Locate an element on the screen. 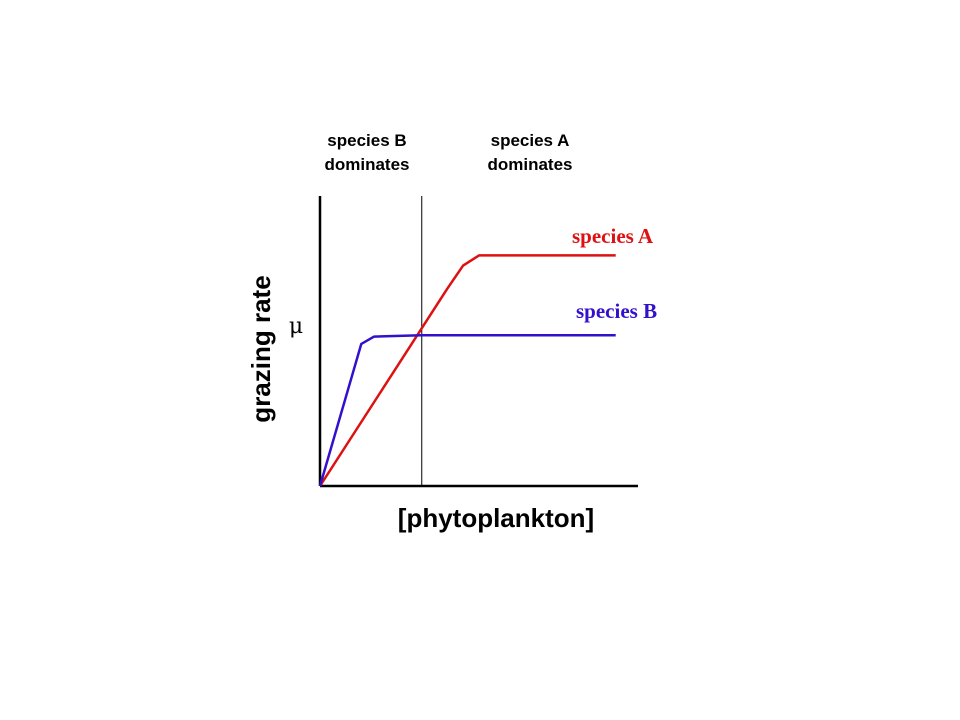  series-label-species-b: species B is located at coordinates (616, 311).